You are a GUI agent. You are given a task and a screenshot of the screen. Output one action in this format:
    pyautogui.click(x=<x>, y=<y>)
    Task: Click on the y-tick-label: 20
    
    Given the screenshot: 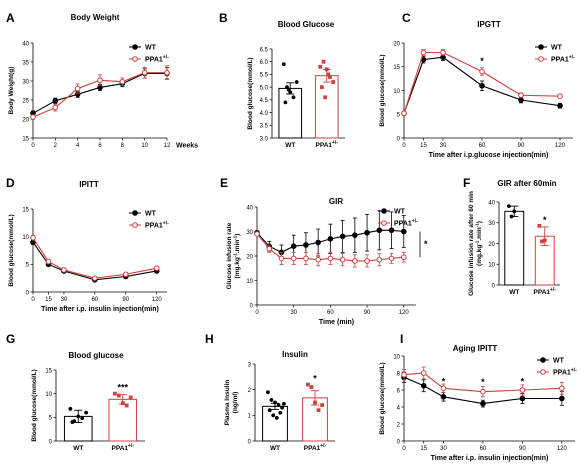 What is the action you would take?
    pyautogui.click(x=491, y=245)
    